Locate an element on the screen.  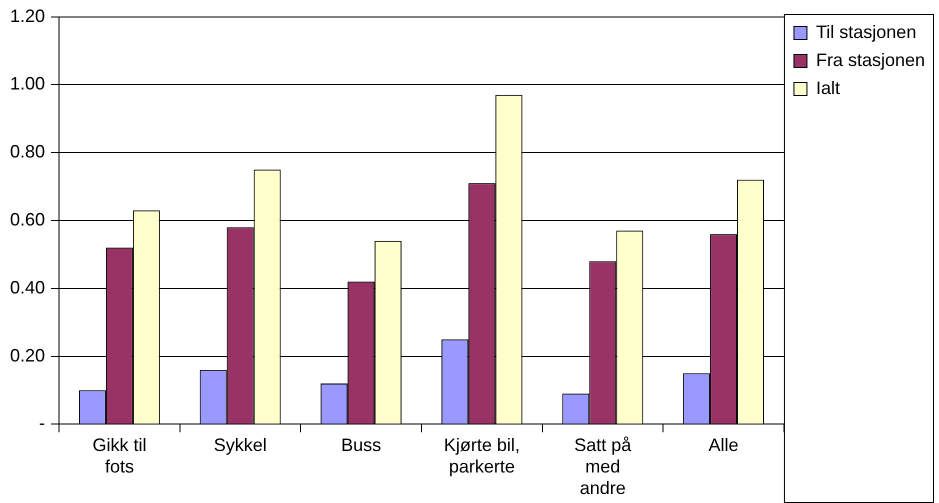
x-tick-label: Sykkel is located at coordinates (240, 444).